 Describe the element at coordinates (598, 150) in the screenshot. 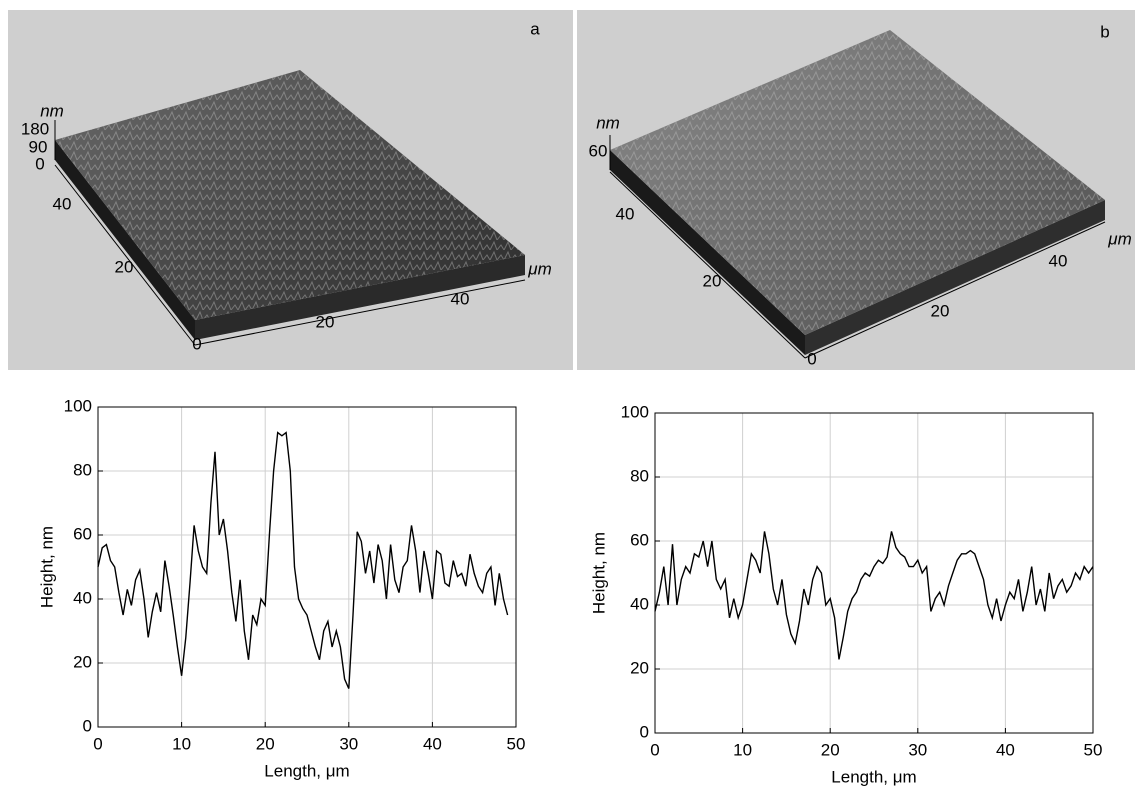

I see `axis-label: 60` at that location.